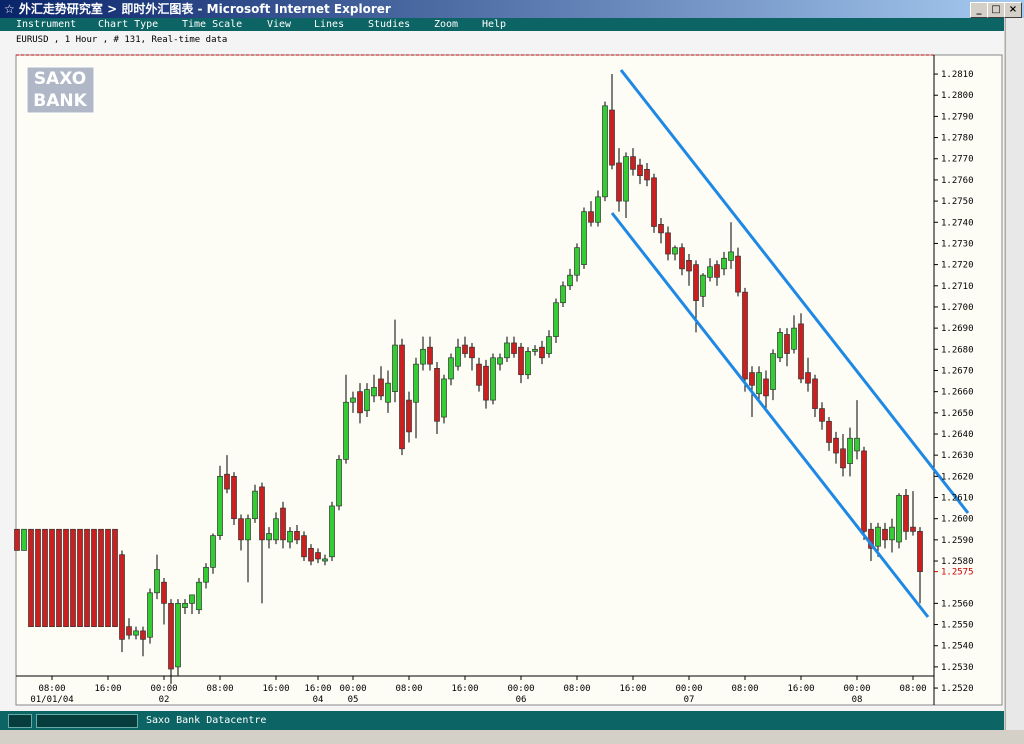  What do you see at coordinates (957, 350) in the screenshot?
I see `y-tick-label: 1.2680` at bounding box center [957, 350].